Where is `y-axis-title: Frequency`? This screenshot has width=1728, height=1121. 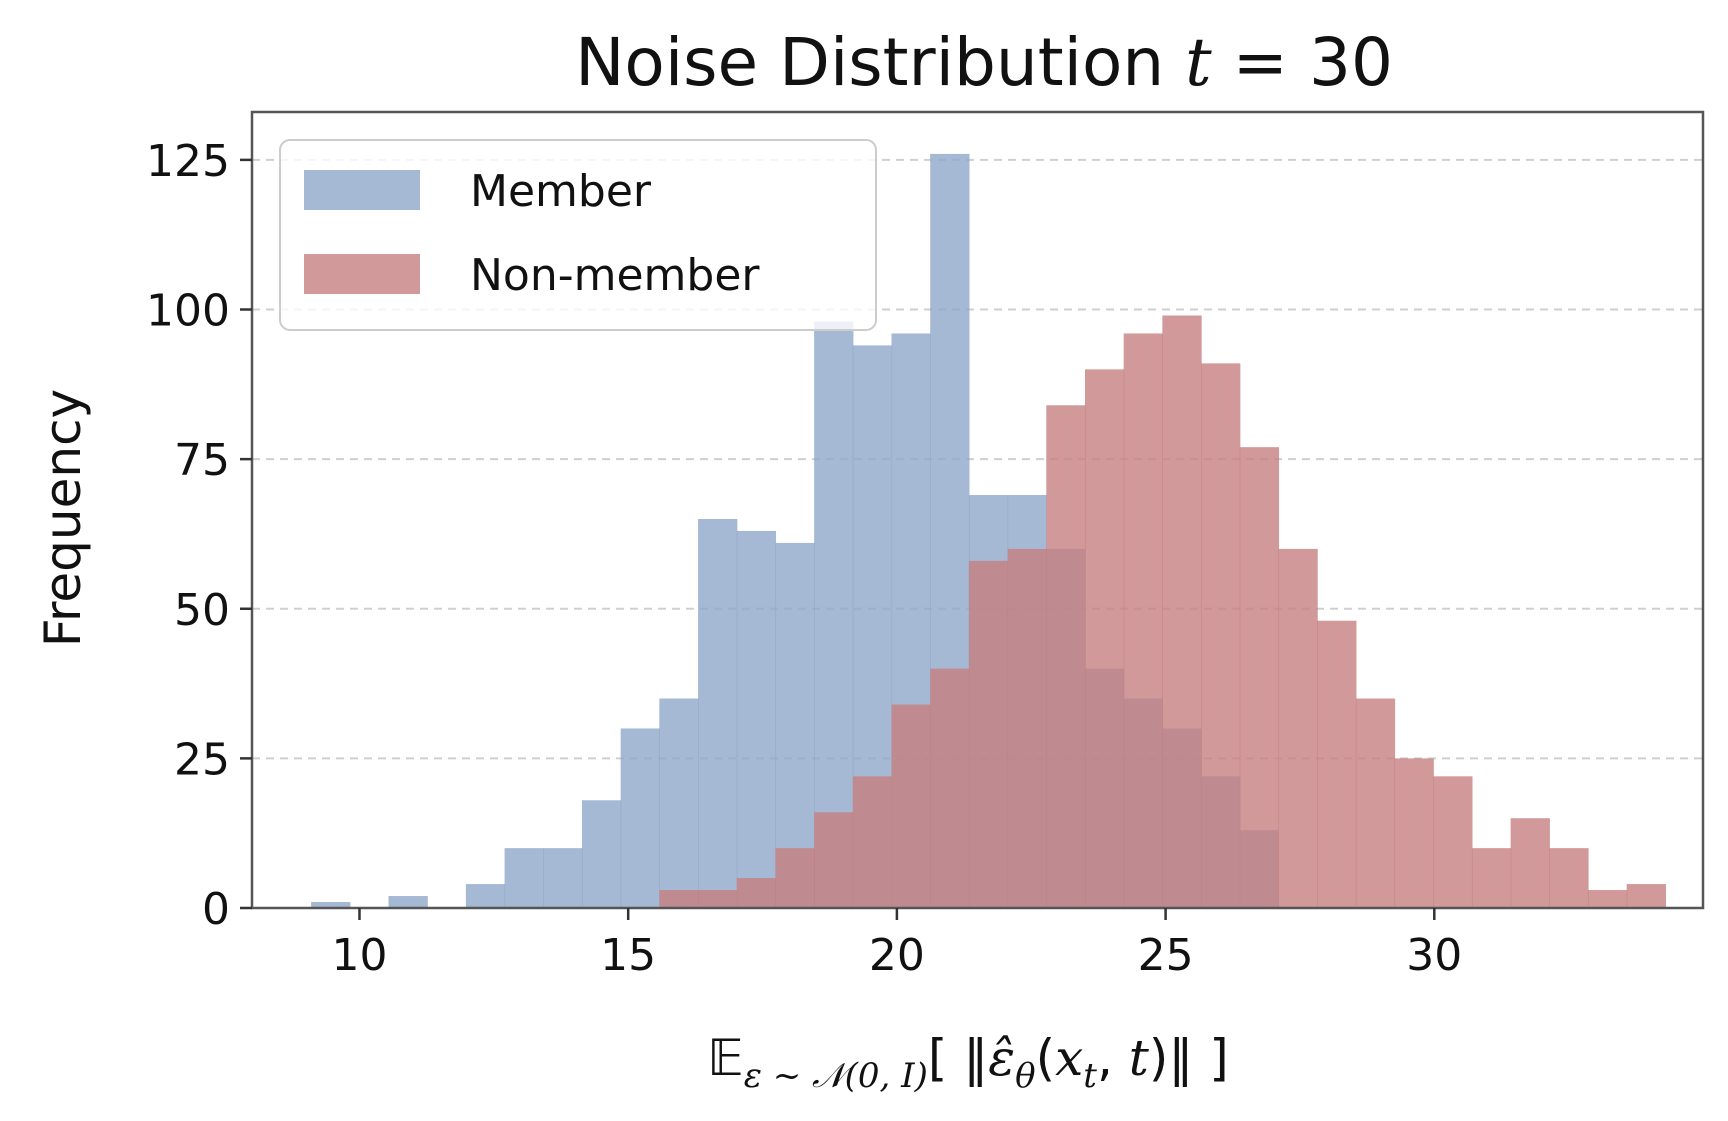 y-axis-title: Frequency is located at coordinates (63, 518).